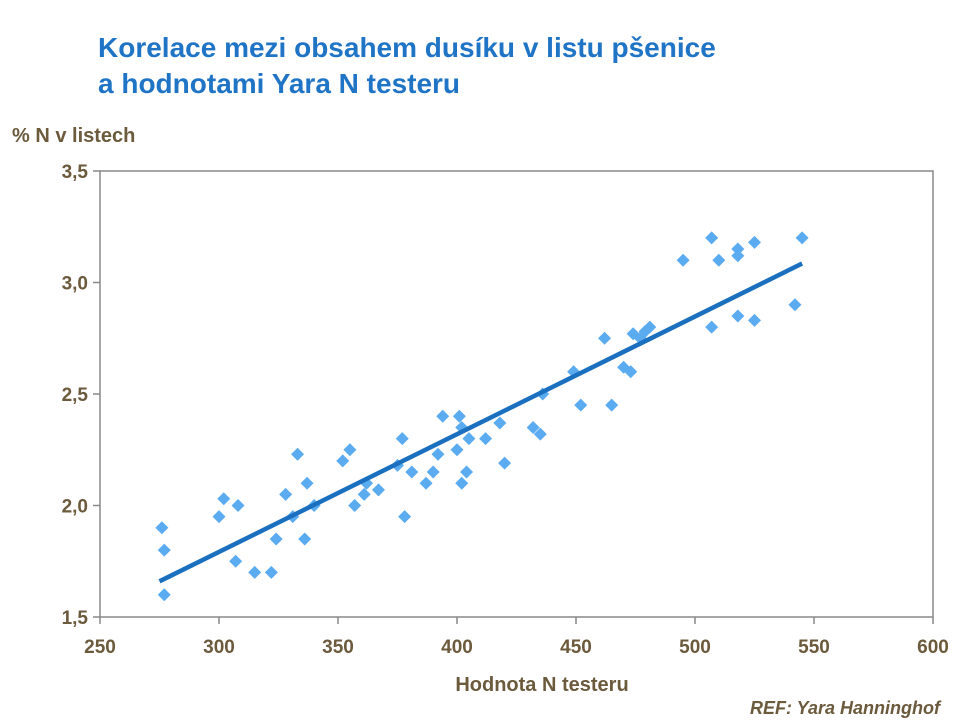 The width and height of the screenshot is (960, 720). Describe the element at coordinates (75, 172) in the screenshot. I see `y-tick-label: 3,5` at that location.